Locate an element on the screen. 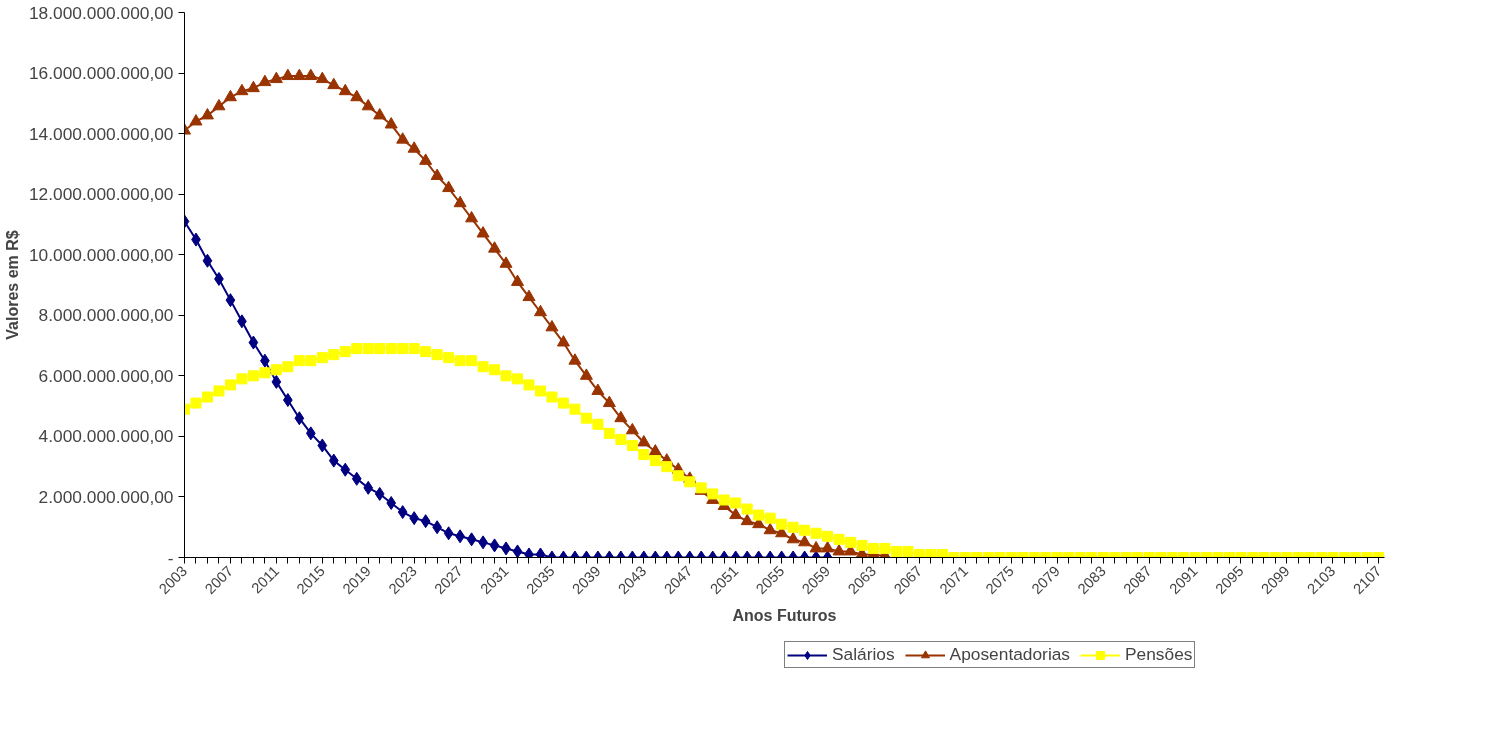  y-tick-label: 16.000.000.000,00 is located at coordinates (101, 73).